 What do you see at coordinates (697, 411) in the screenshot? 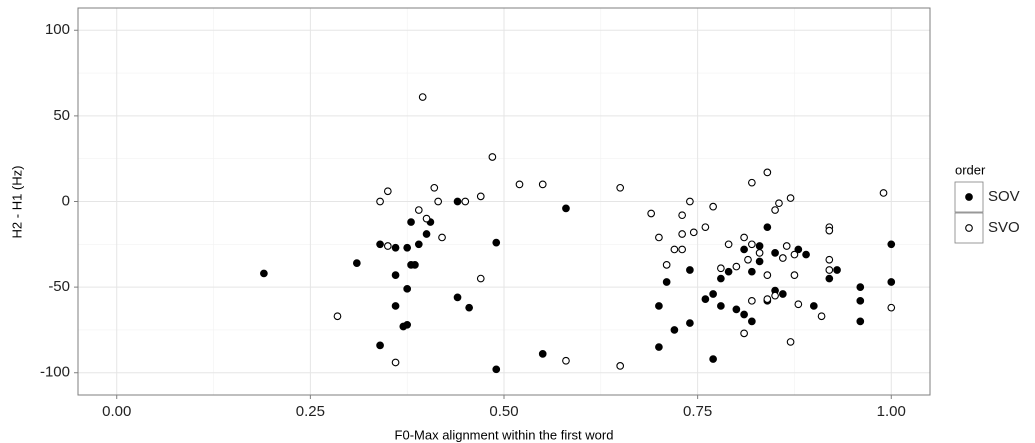
I see `x-tick-label: 0.75` at bounding box center [697, 411].